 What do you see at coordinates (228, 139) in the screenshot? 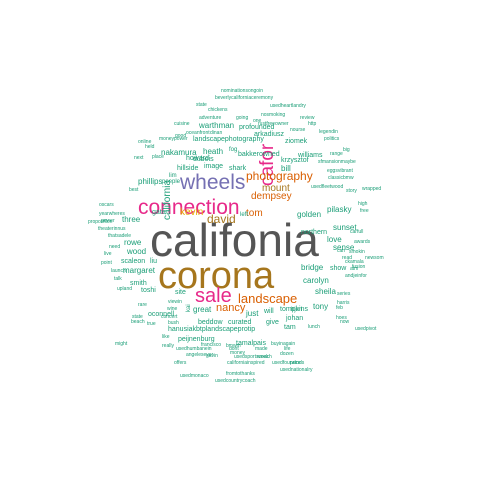
I see `word-63: landscapephotography` at bounding box center [228, 139].